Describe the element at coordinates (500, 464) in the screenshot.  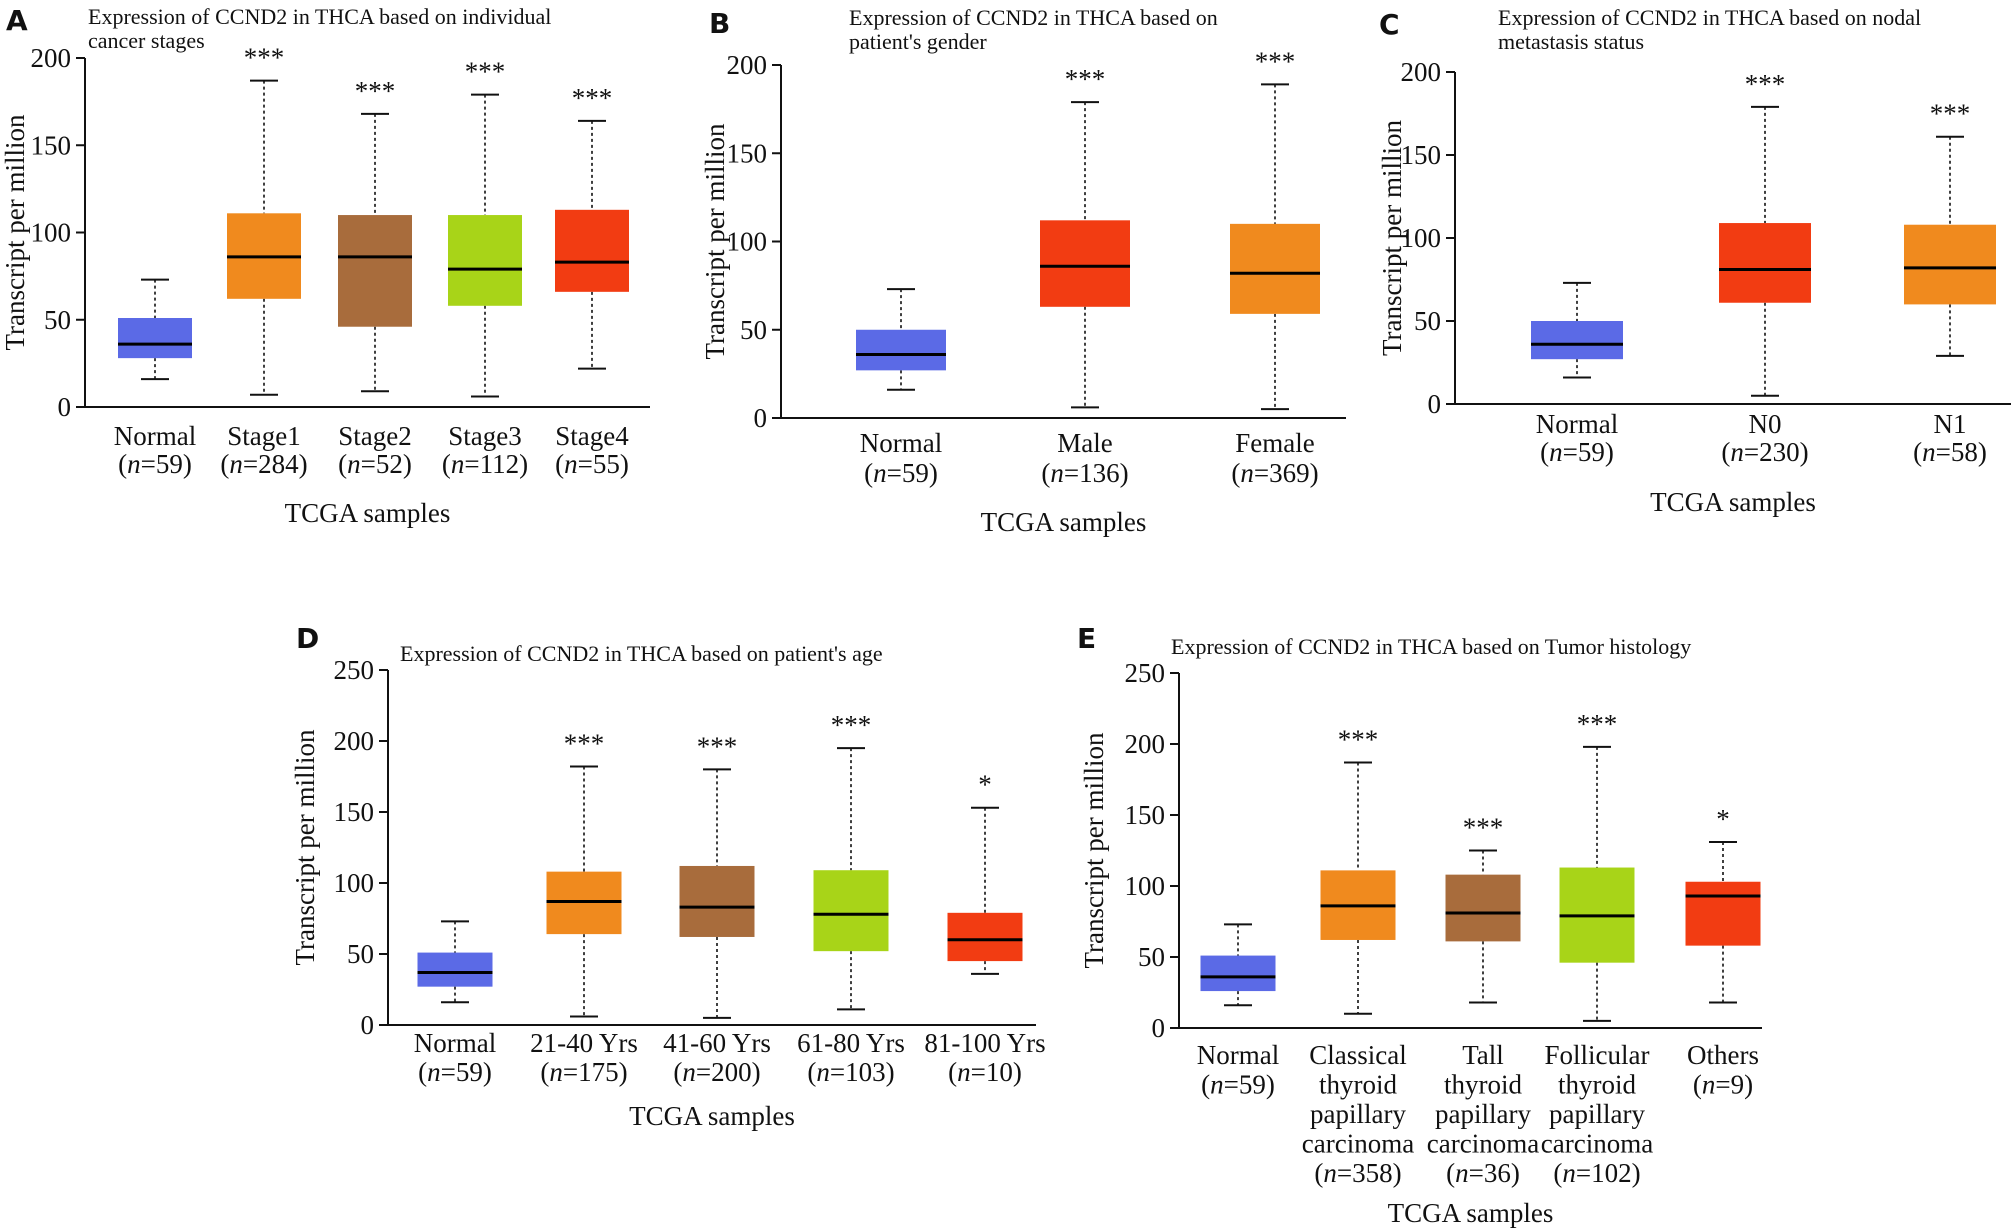
I see `sample-size-value: 112` at that location.